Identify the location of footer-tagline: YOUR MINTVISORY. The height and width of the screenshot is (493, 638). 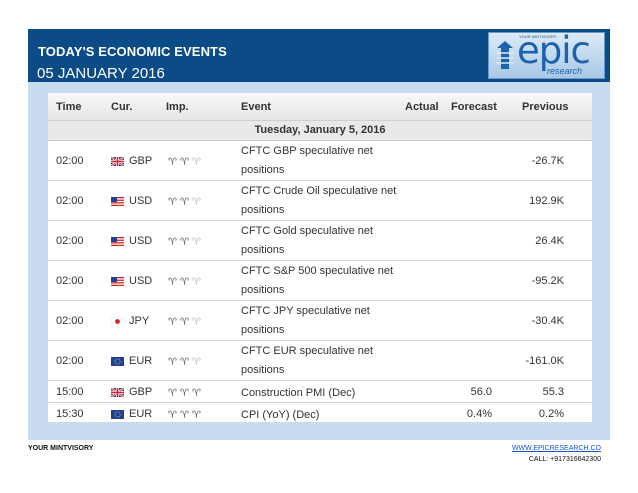
(61, 448).